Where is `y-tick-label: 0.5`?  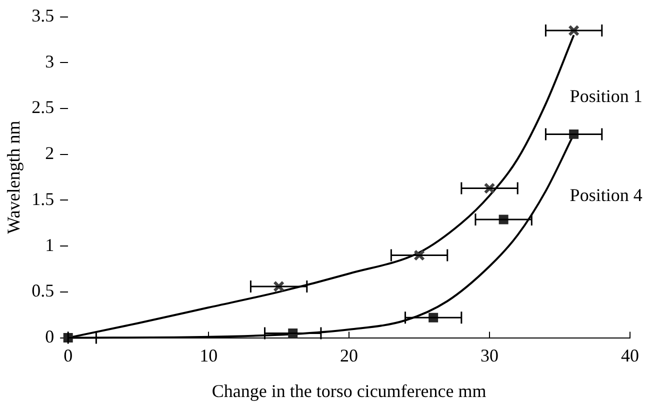 y-tick-label: 0.5 is located at coordinates (43, 290).